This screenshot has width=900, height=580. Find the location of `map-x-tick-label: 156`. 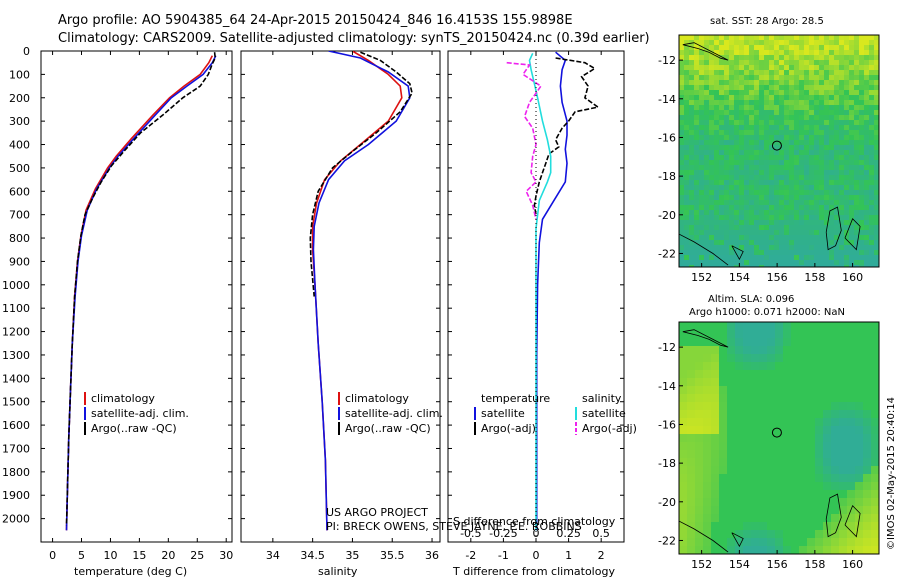

map-x-tick-label: 156 is located at coordinates (777, 277).